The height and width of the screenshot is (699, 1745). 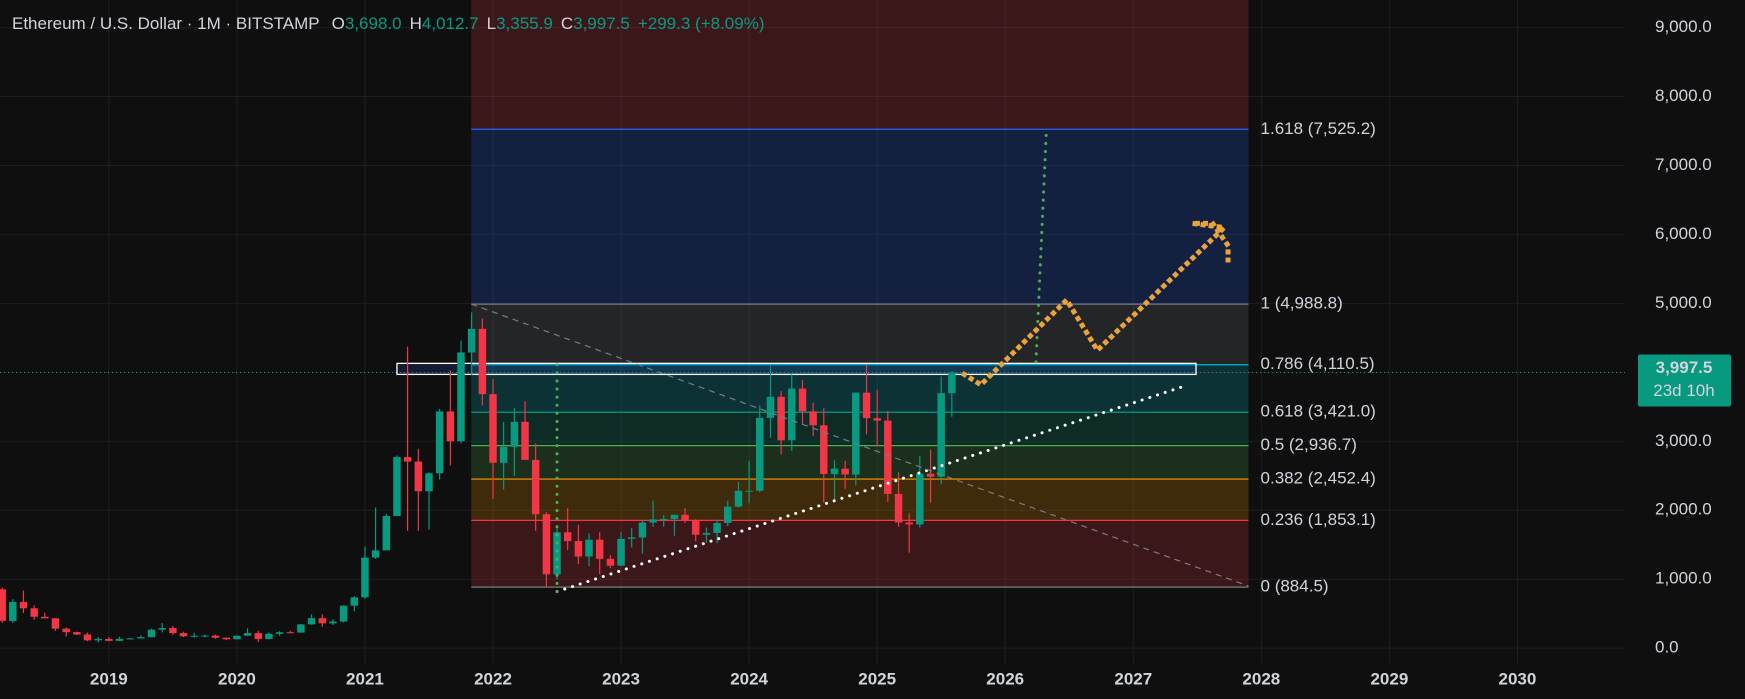 I want to click on fib-label: 0.786 (4,110.5), so click(x=1318, y=363).